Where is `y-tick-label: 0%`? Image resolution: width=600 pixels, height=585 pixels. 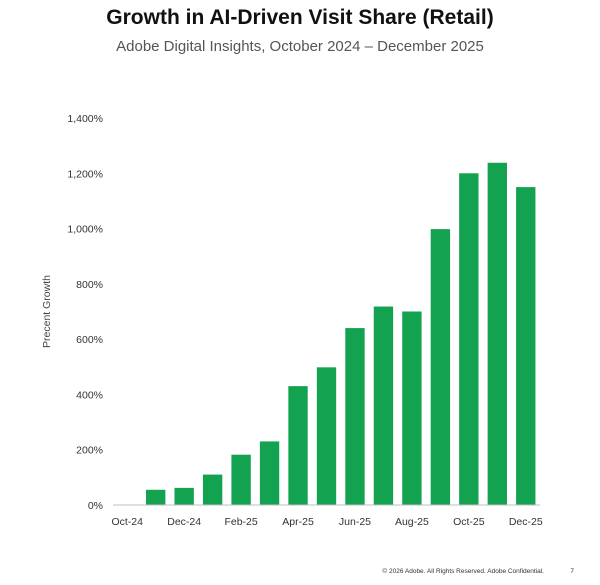 y-tick-label: 0% is located at coordinates (95, 506).